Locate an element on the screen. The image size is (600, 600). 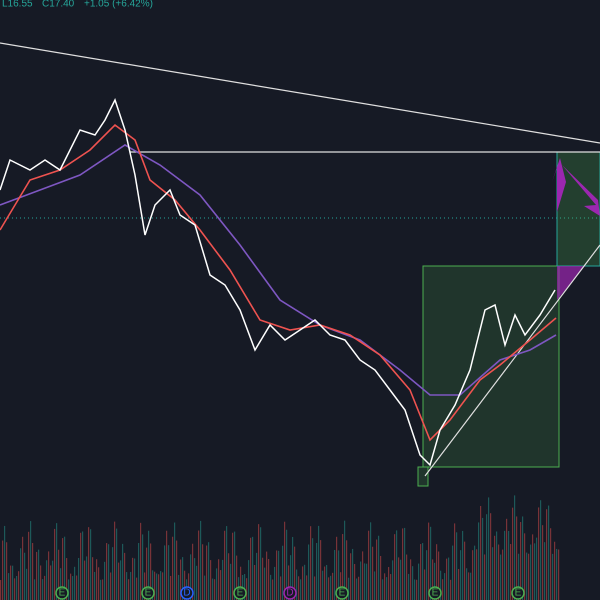
range-box-small is located at coordinates (423, 476).